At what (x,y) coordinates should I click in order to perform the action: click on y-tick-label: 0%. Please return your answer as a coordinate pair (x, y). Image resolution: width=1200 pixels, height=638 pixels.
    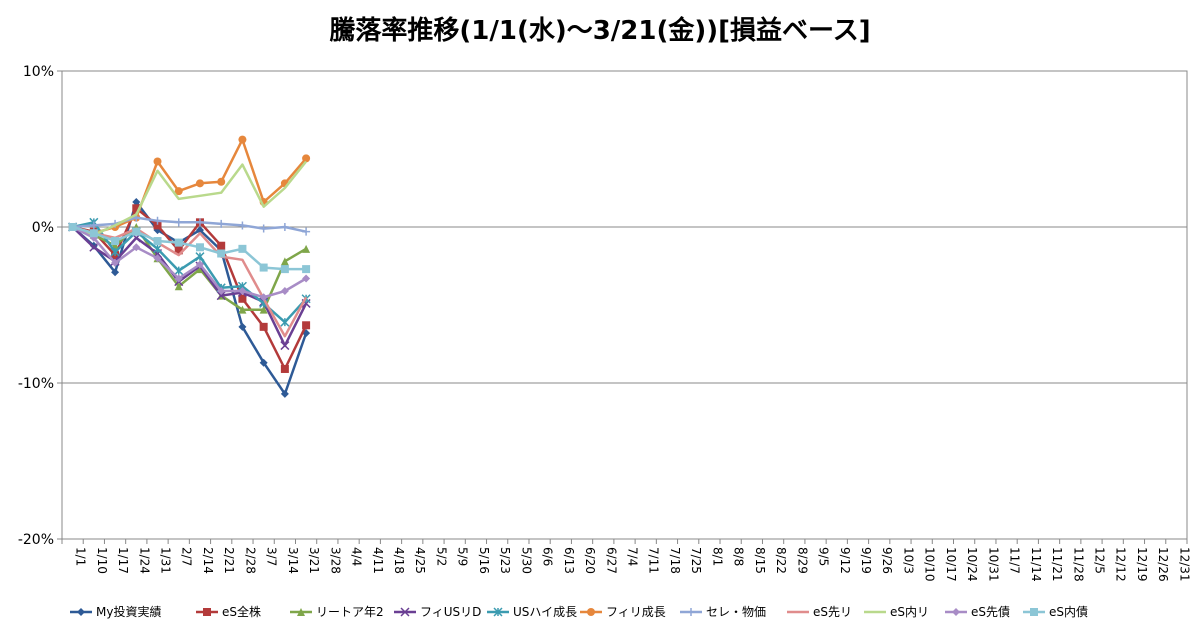
    Looking at the image, I should click on (43, 228).